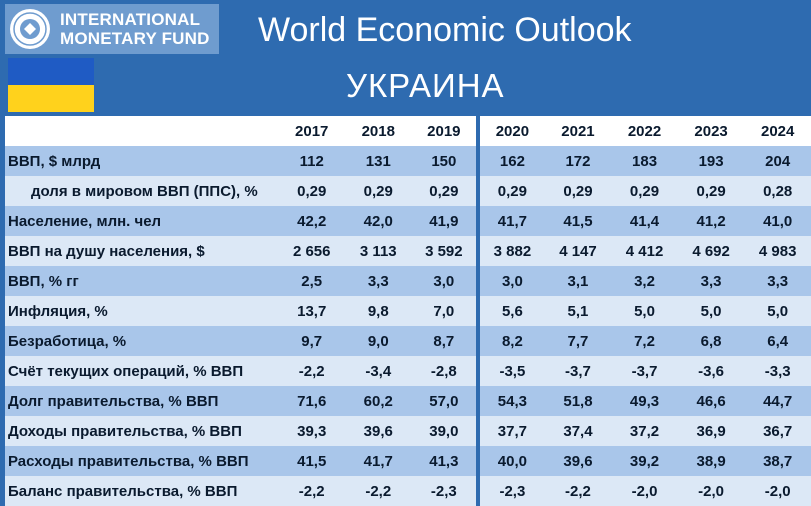 This screenshot has width=811, height=506. What do you see at coordinates (142, 251) in the screenshot?
I see `row-label: ВВП на душу населения, $` at bounding box center [142, 251].